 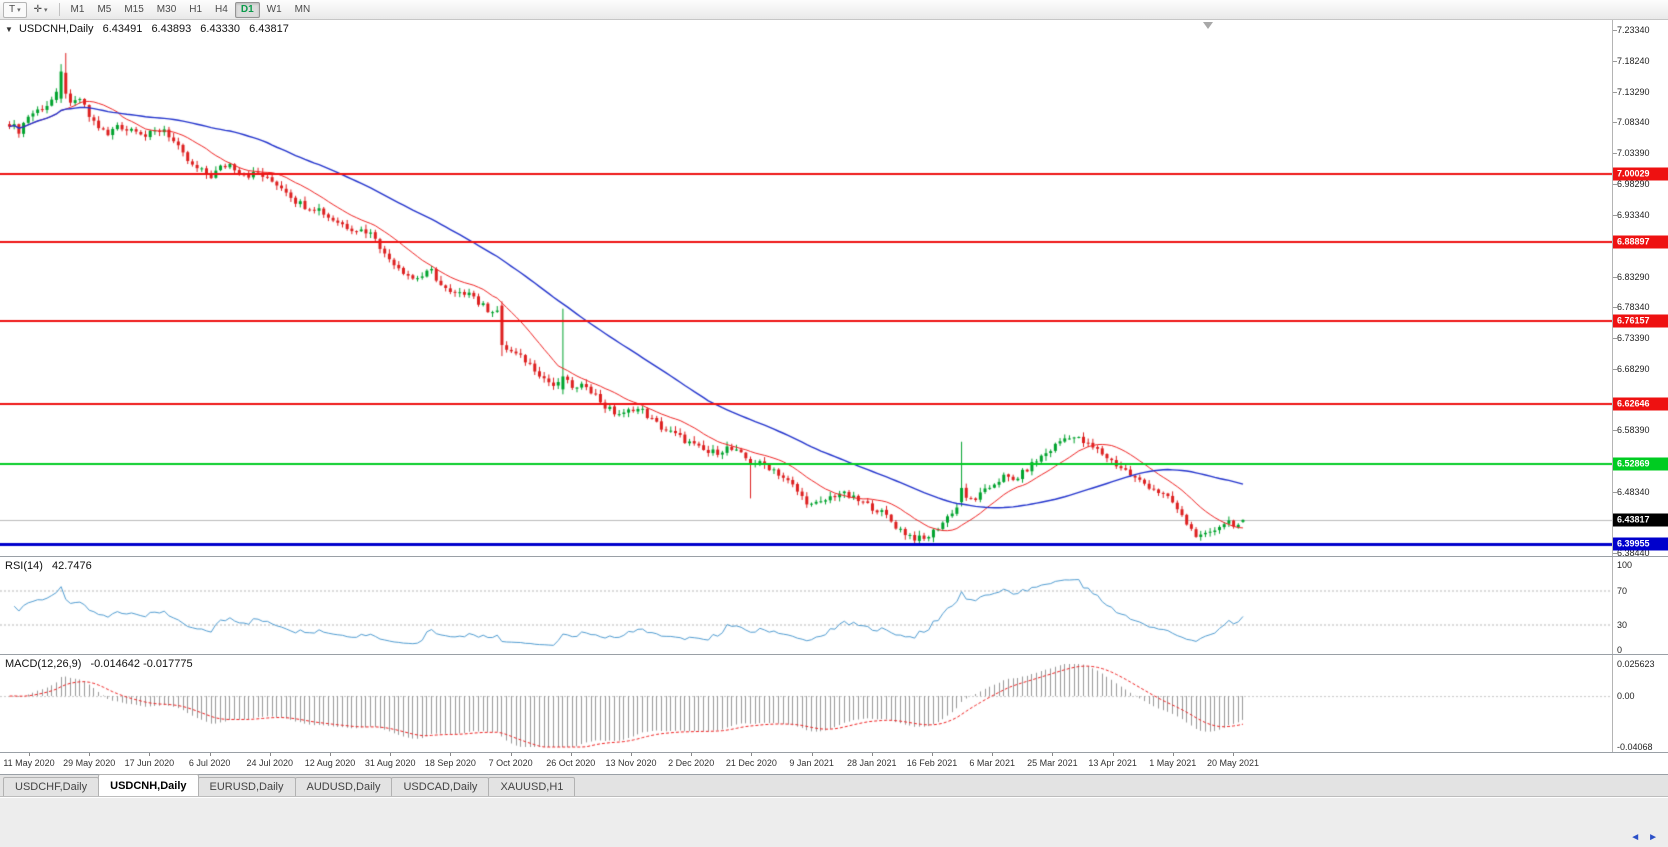 What do you see at coordinates (1173, 763) in the screenshot?
I see `date-label: 1 May 2021` at bounding box center [1173, 763].